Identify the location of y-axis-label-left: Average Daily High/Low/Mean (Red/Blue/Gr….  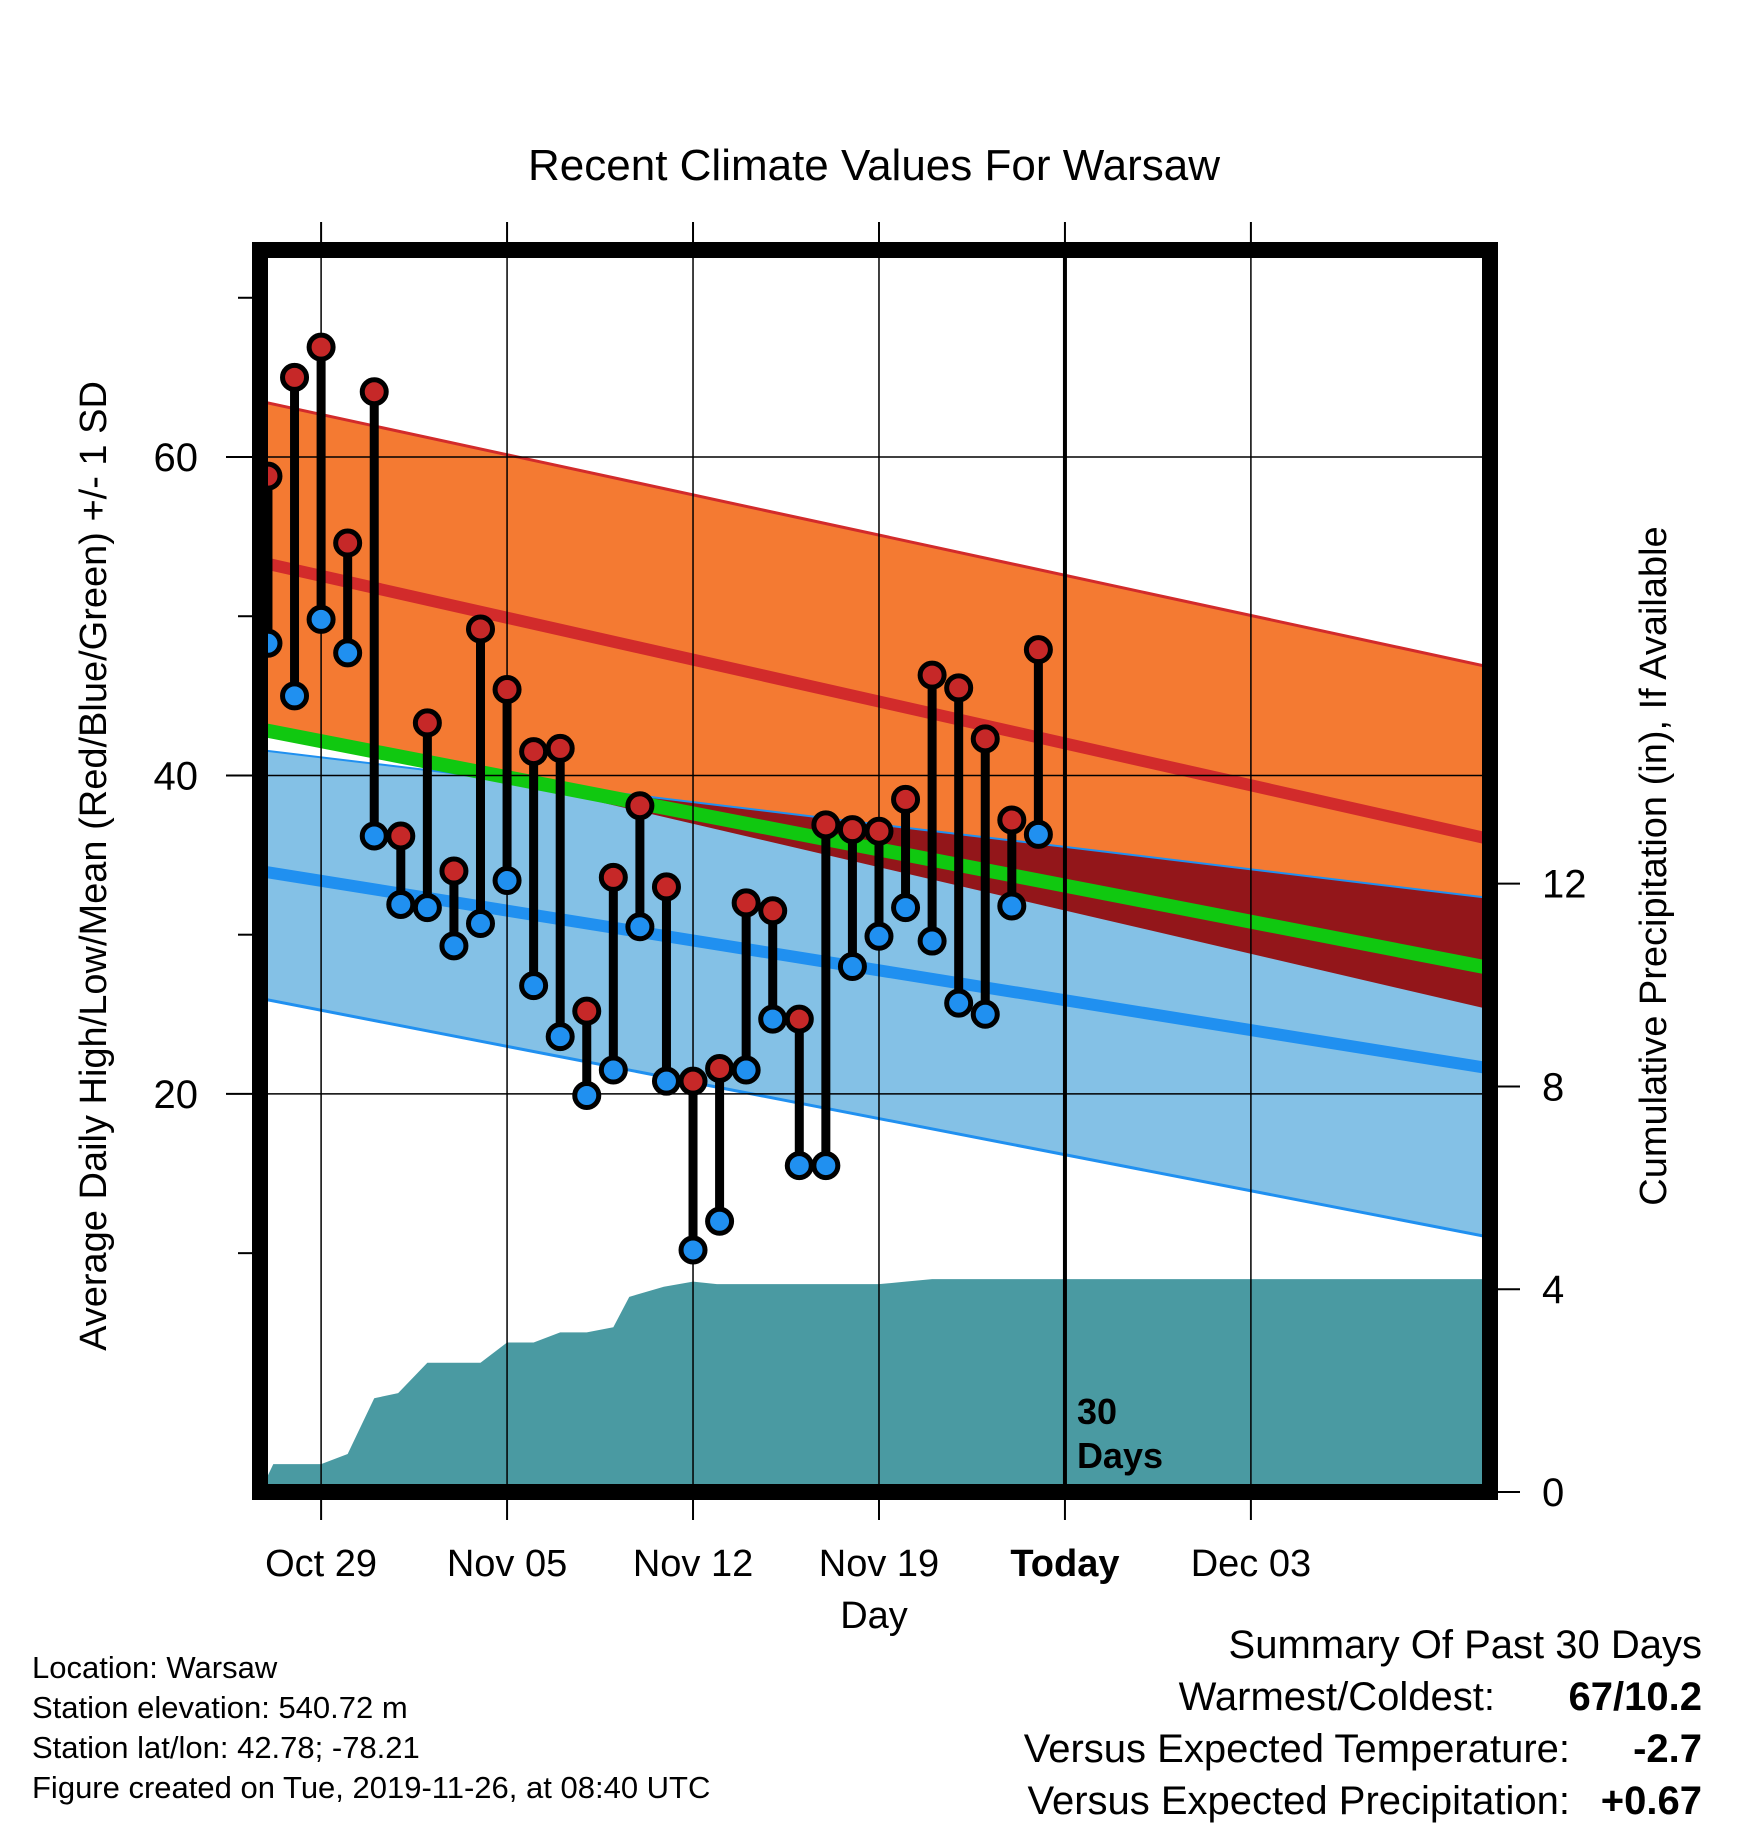
(94, 866).